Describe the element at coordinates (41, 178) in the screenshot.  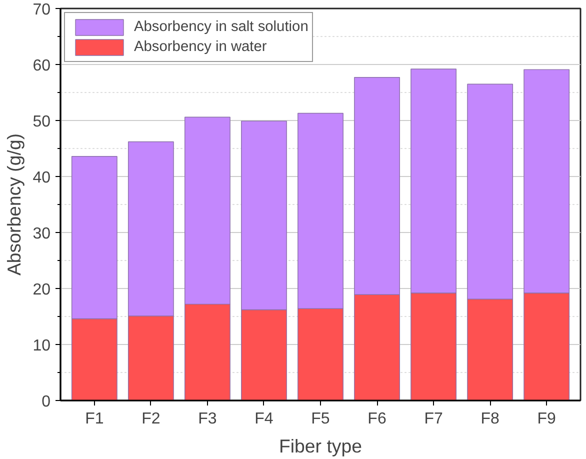
I see `y-tick-label: 40` at that location.